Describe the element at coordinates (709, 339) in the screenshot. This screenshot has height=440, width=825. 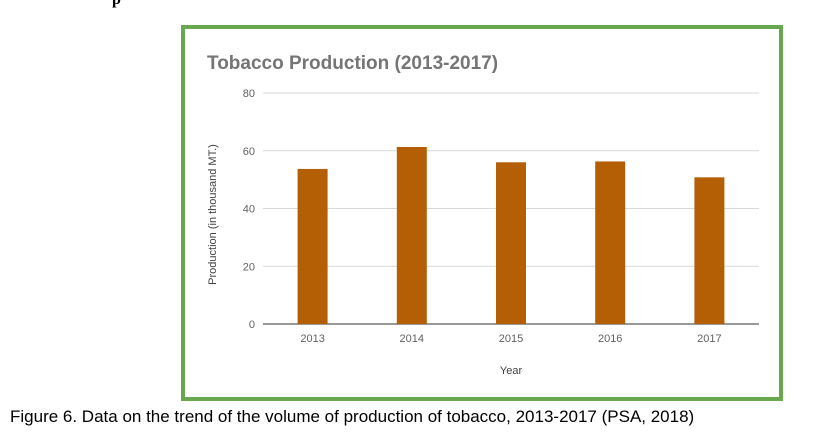
I see `x-tick-label: 2017` at that location.